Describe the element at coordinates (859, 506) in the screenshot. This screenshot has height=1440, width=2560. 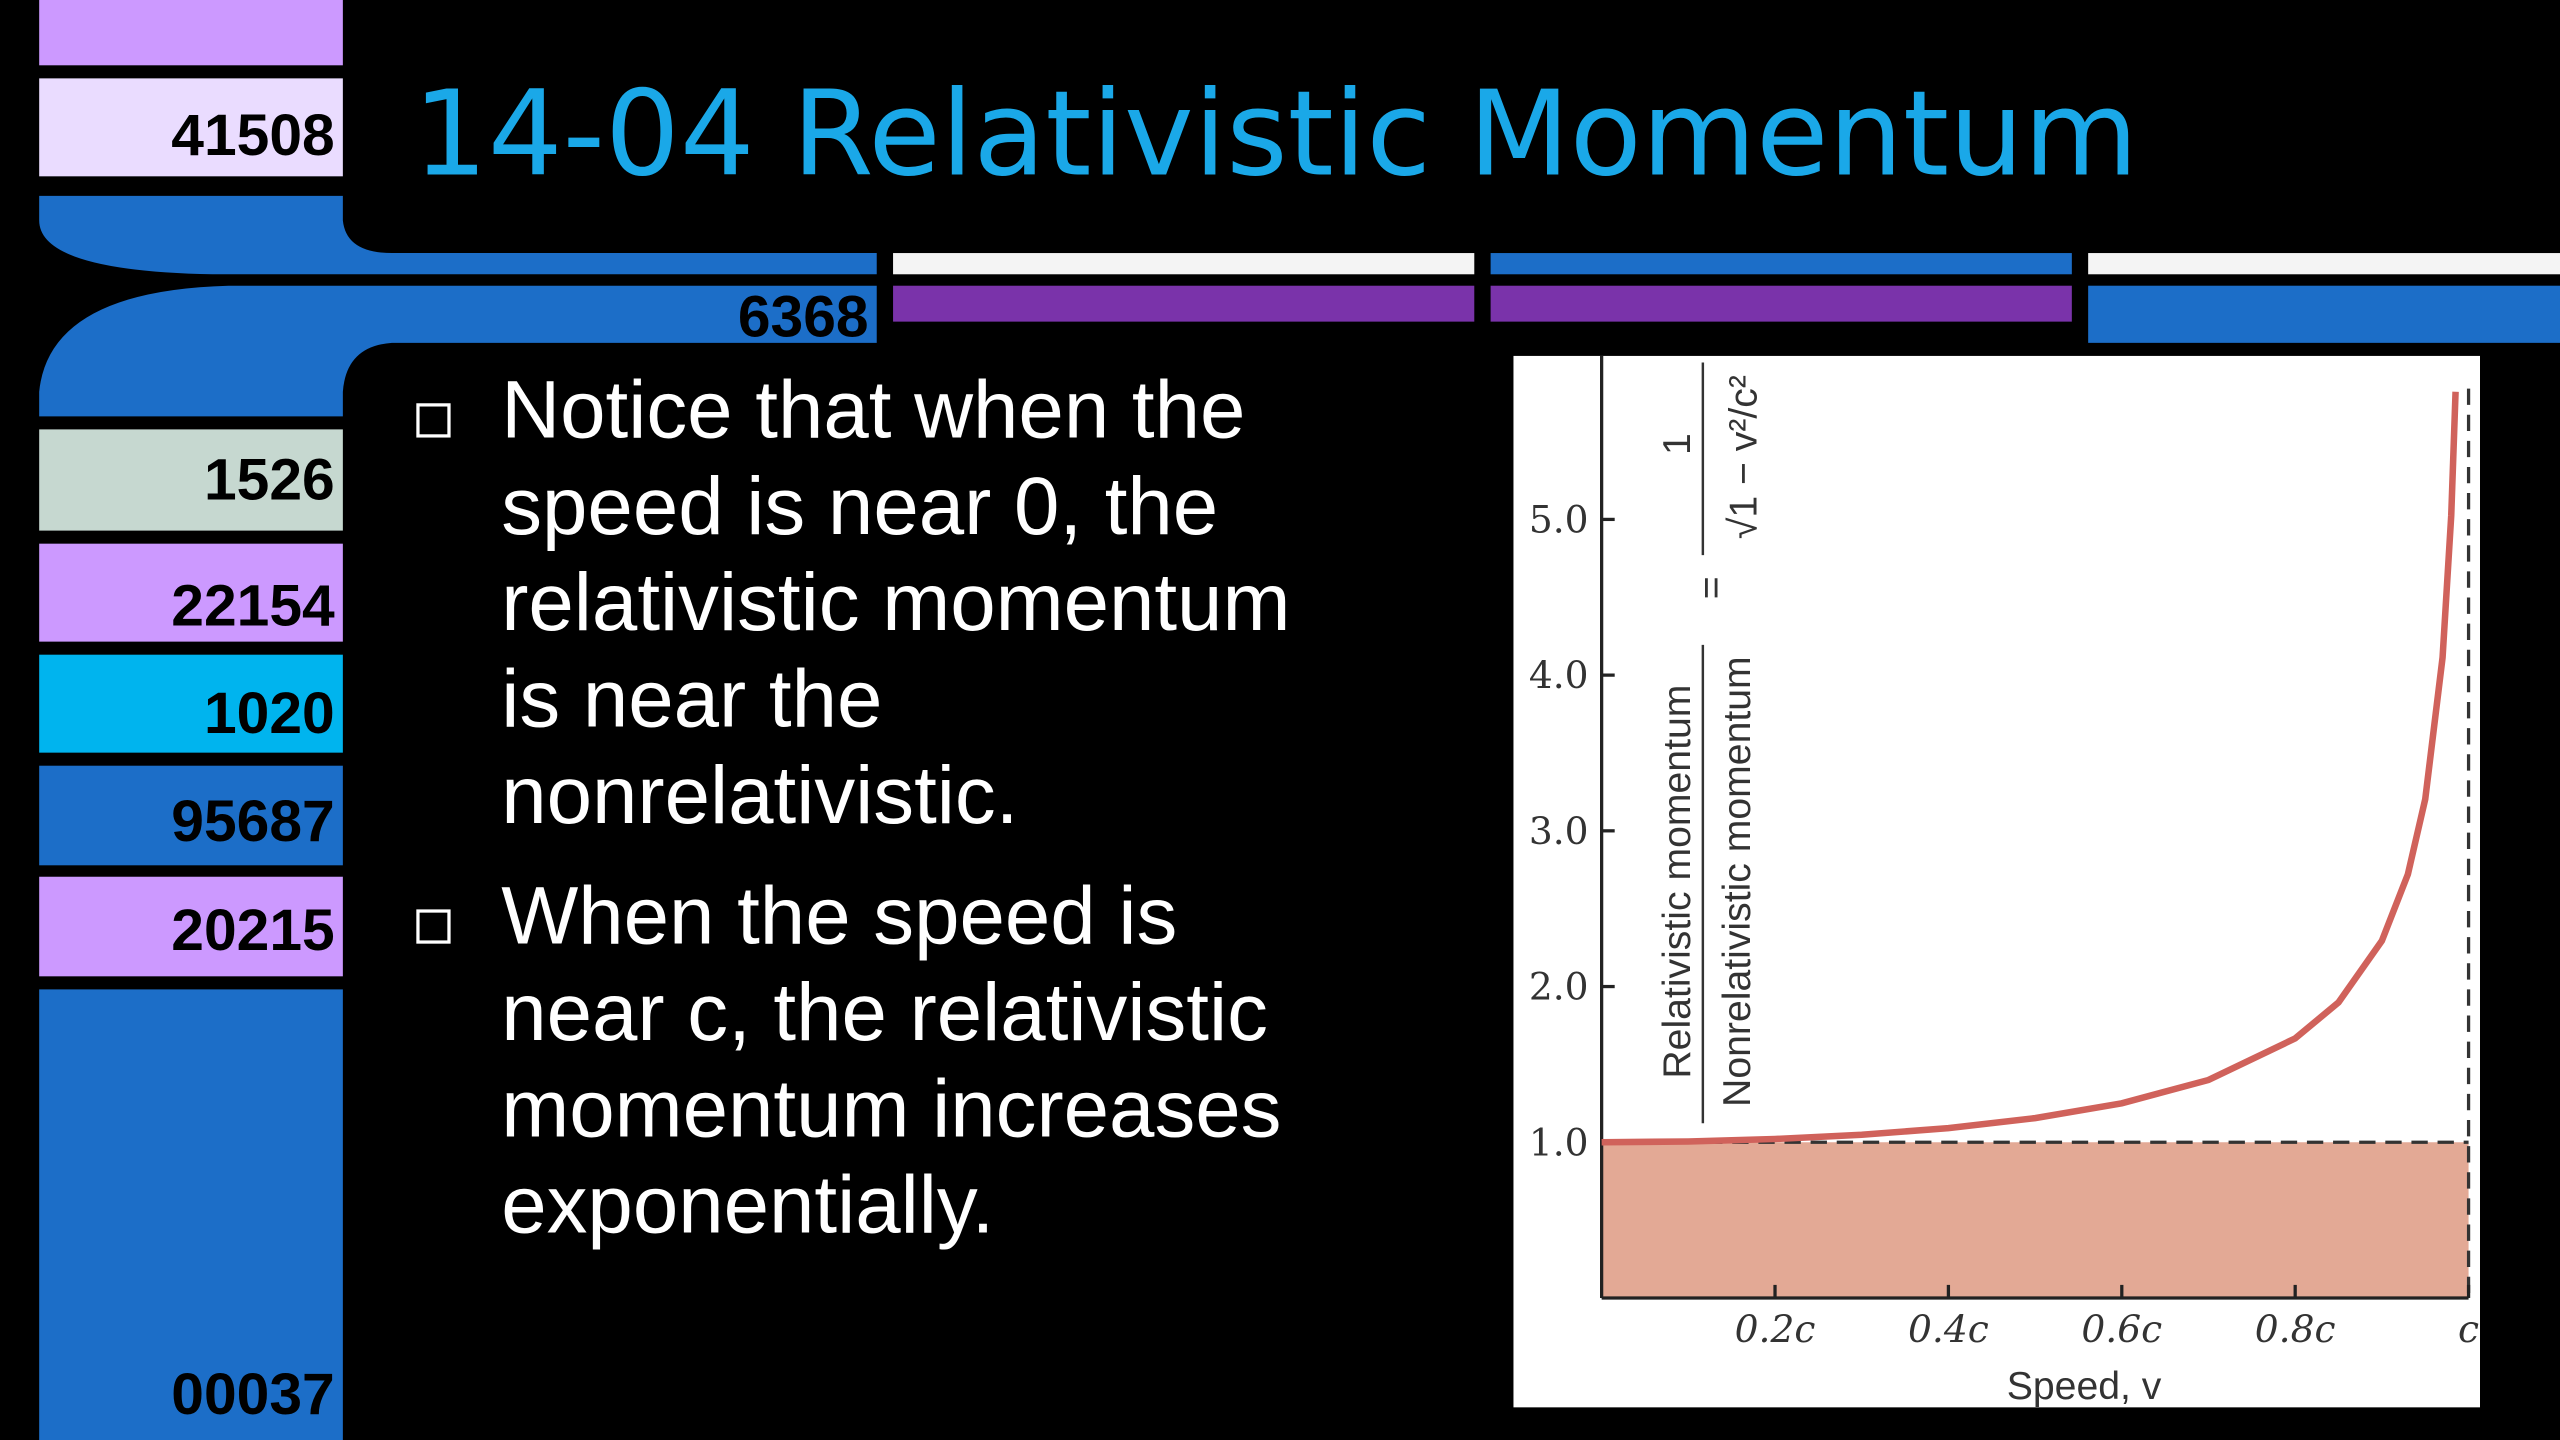
I see `bullet-text: speed is near 0, the` at that location.